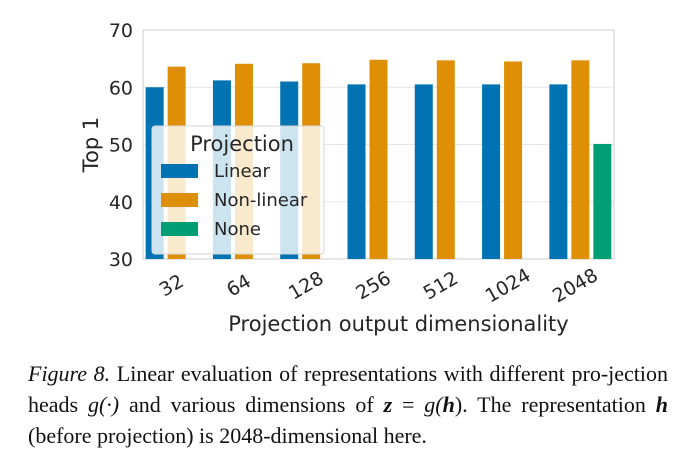 This screenshot has height=458, width=693. What do you see at coordinates (580, 159) in the screenshot?
I see `bar-non-linear-2048` at bounding box center [580, 159].